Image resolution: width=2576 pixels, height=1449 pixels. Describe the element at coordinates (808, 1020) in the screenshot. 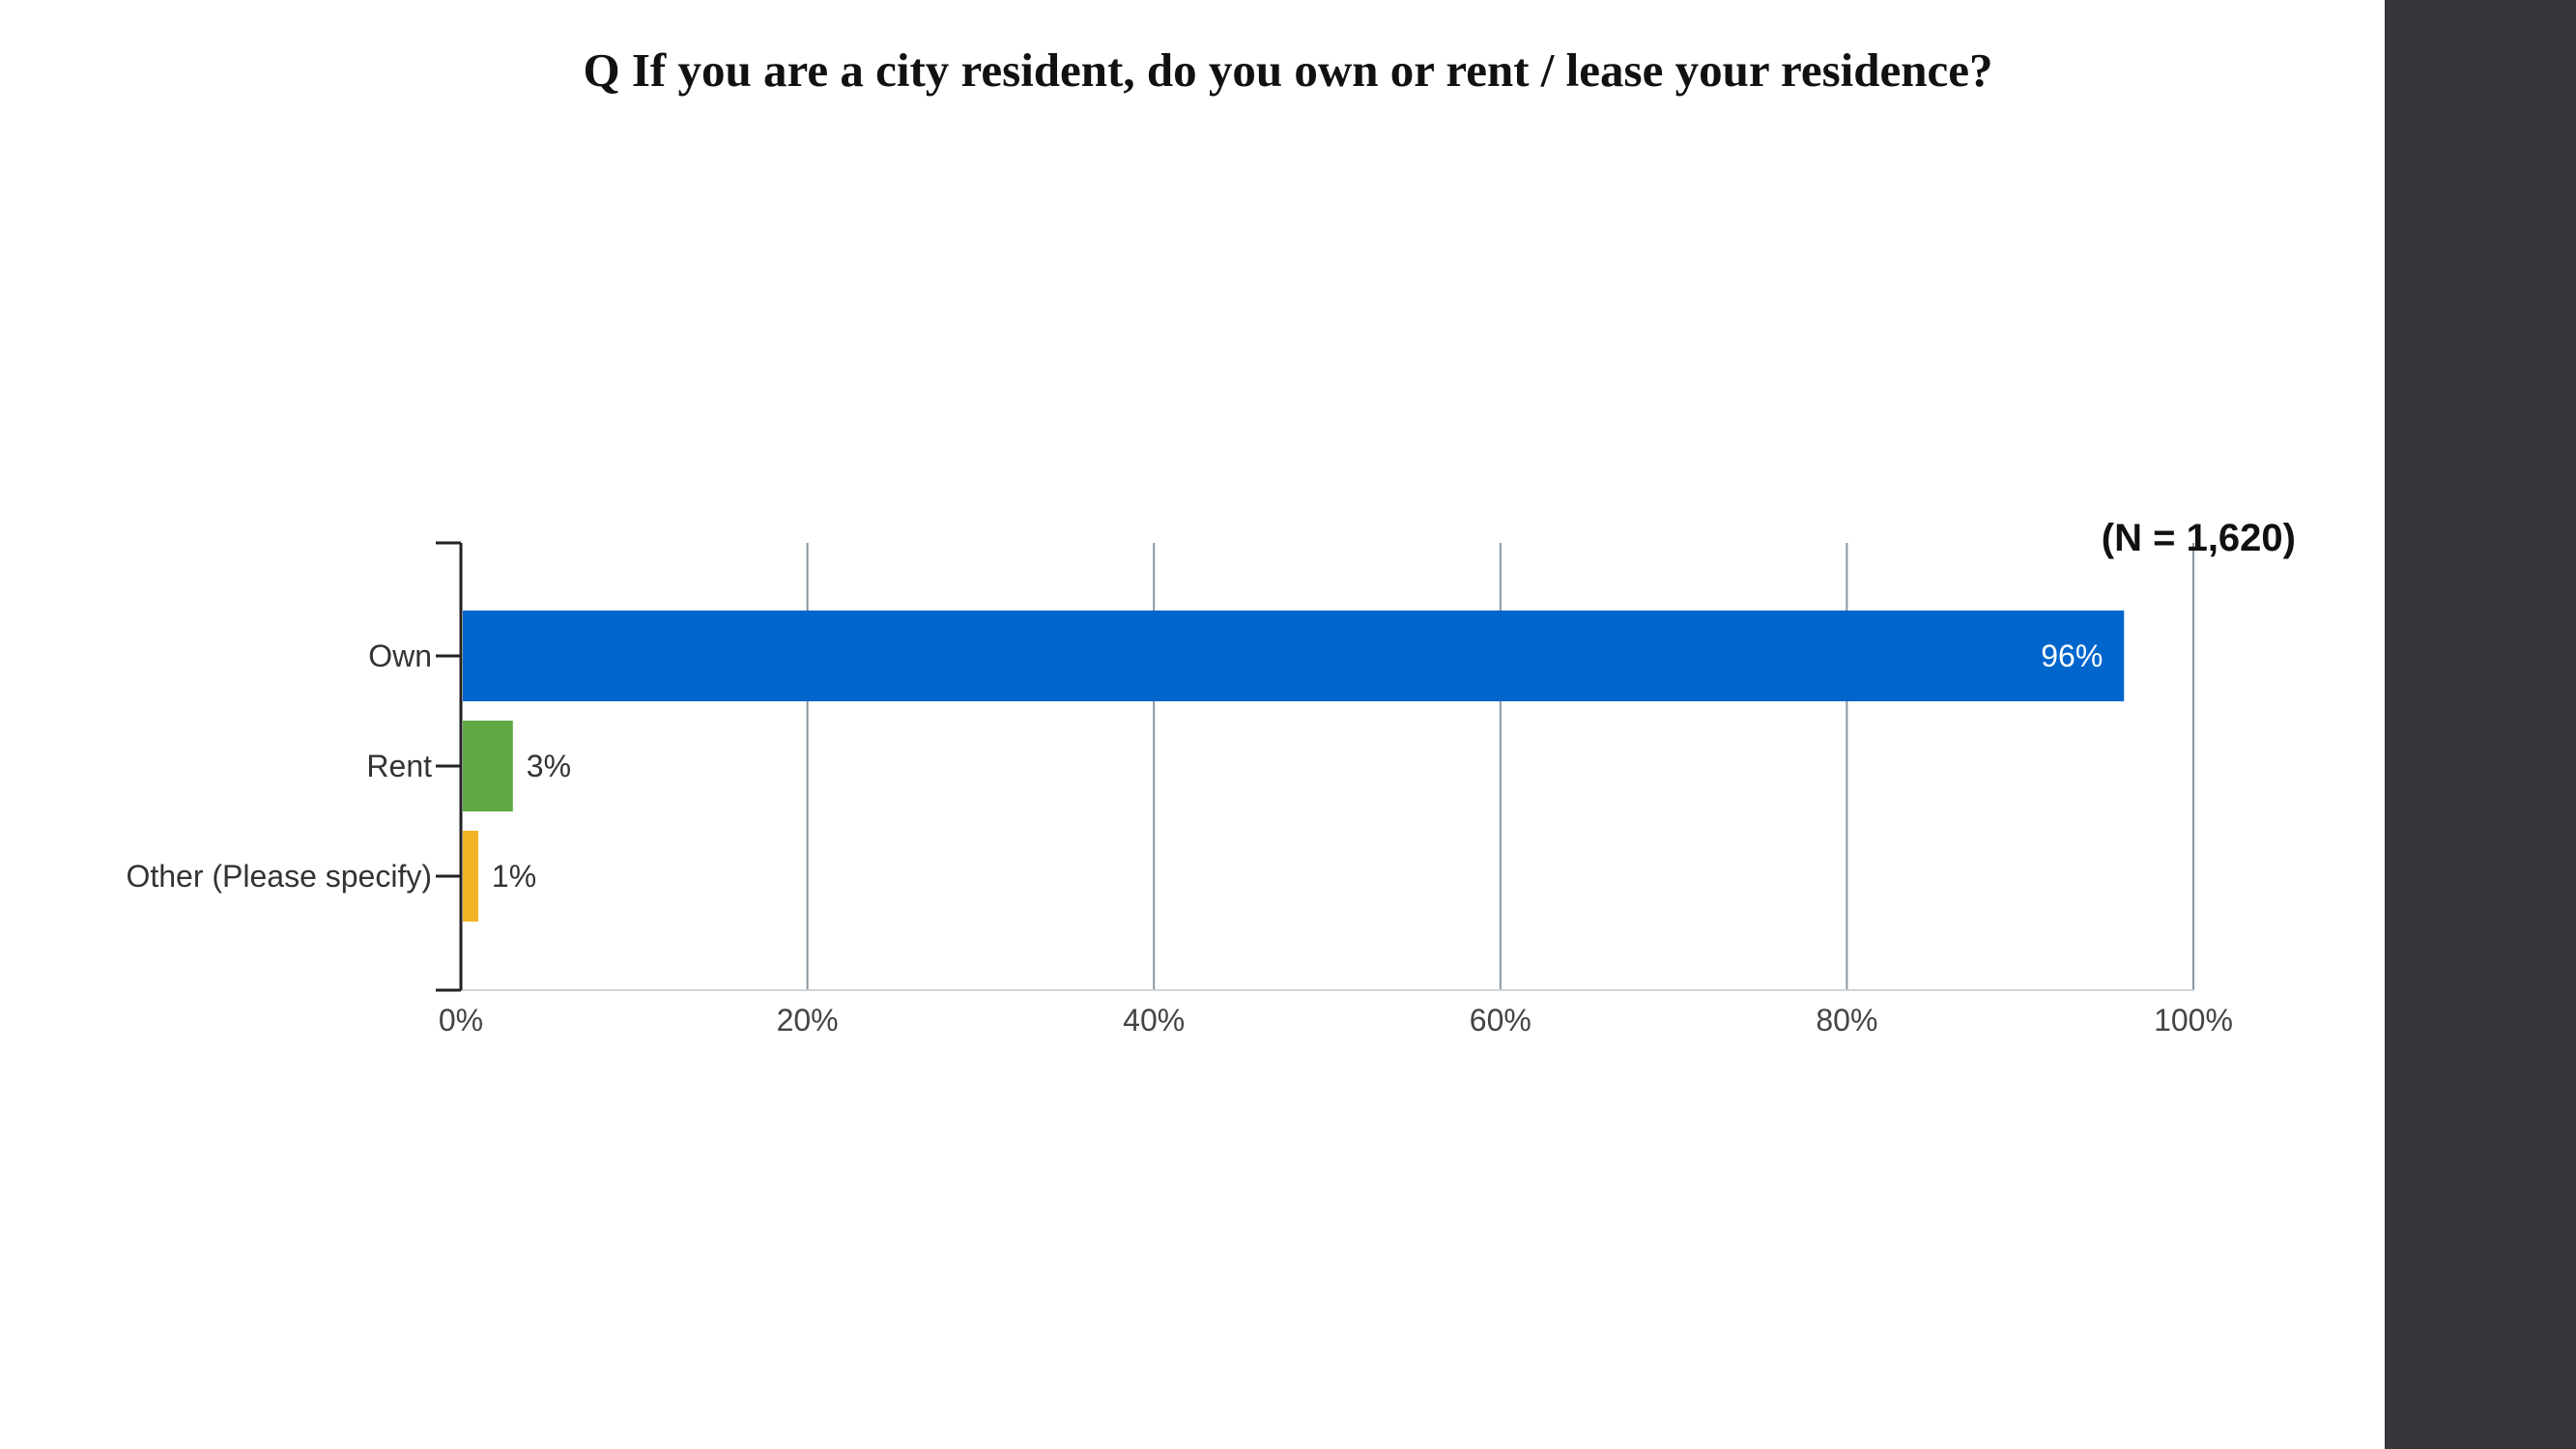

I see `x-tick-label: 20%` at that location.